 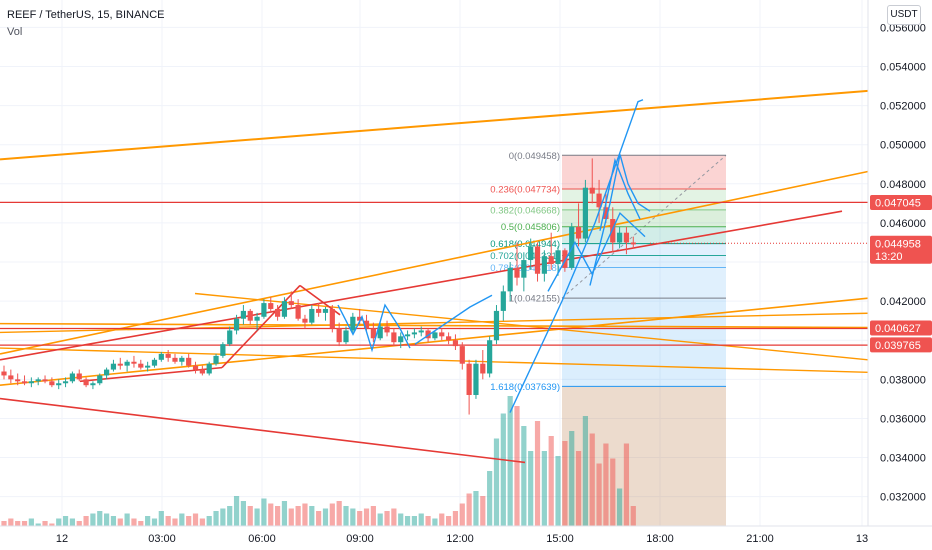 What do you see at coordinates (62, 539) in the screenshot?
I see `x-tick-label: 12` at bounding box center [62, 539].